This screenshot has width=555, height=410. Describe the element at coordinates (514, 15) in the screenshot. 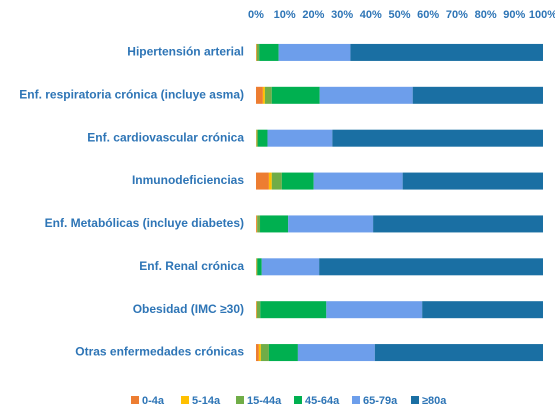

I see `x-tick-label: 90%` at that location.